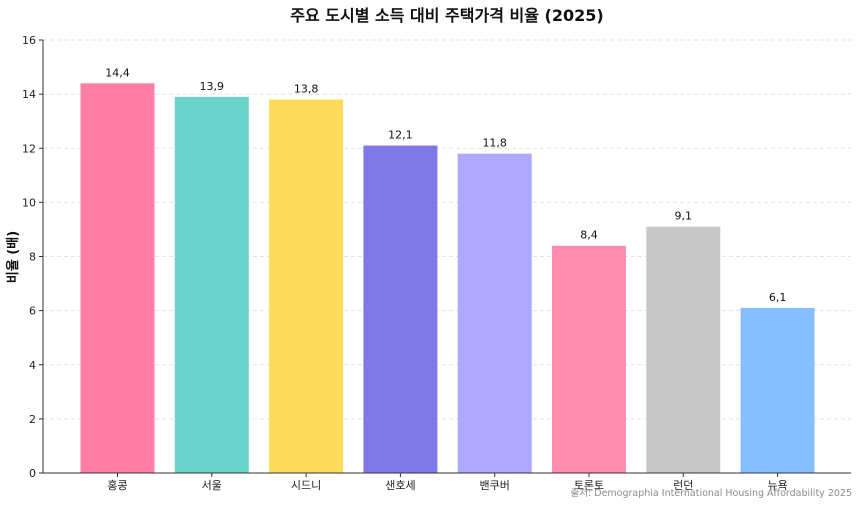 Image resolution: width=860 pixels, height=505 pixels. What do you see at coordinates (495, 485) in the screenshot?
I see `x-tick-label: 밴쿠버` at bounding box center [495, 485].